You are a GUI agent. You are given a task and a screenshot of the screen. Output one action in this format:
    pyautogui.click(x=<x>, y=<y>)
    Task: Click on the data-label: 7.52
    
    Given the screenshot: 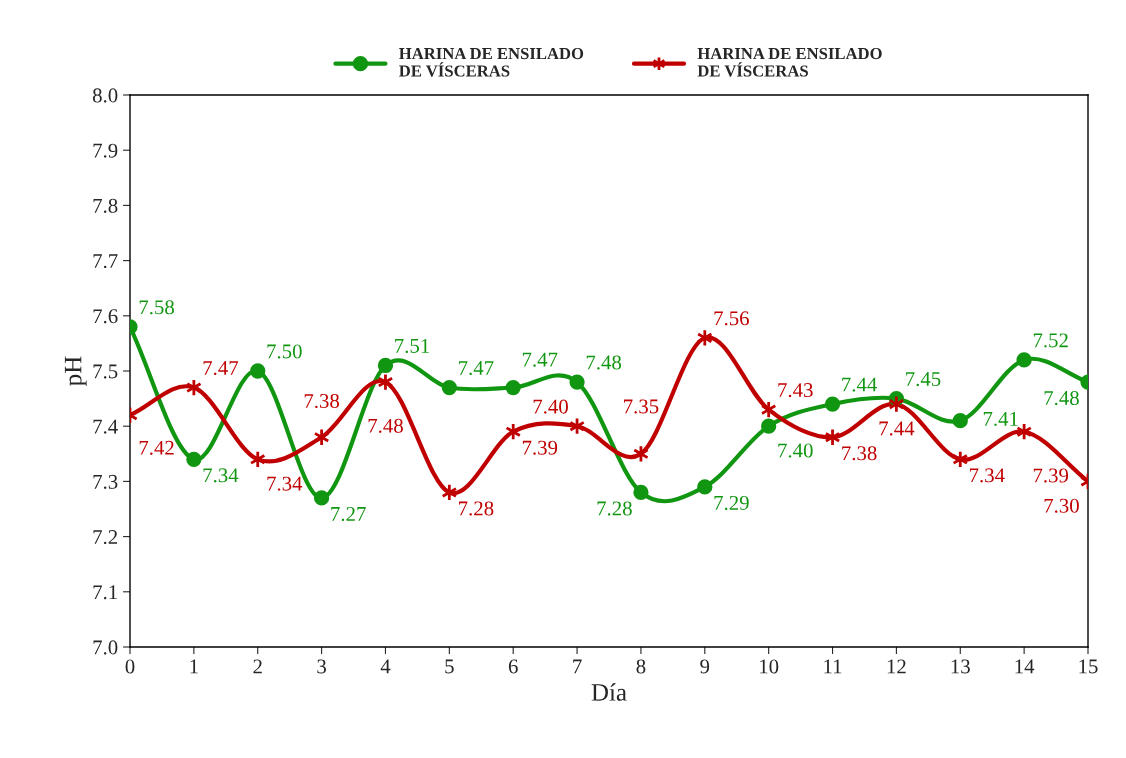 What is the action you would take?
    pyautogui.click(x=1050, y=340)
    